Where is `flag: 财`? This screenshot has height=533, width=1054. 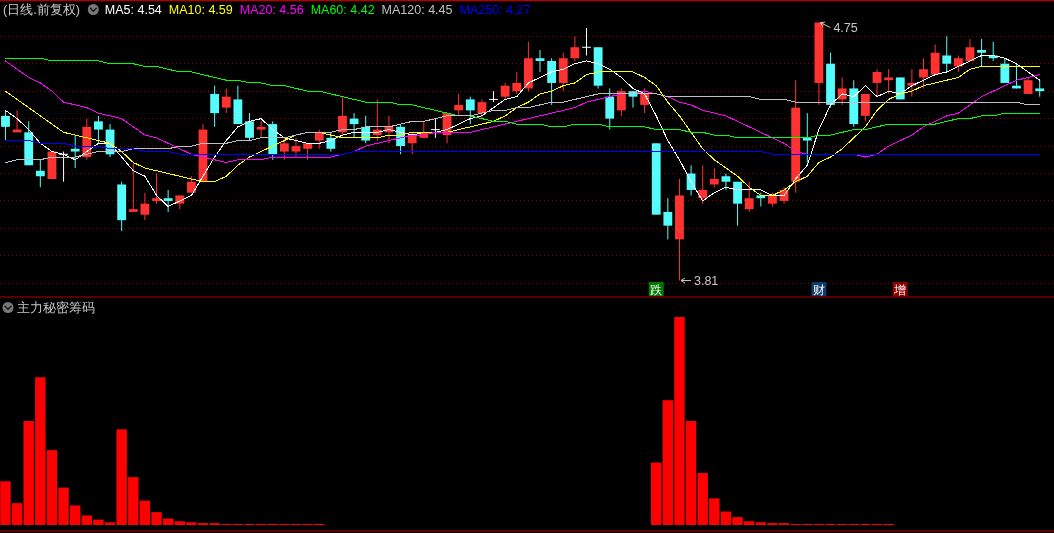 flag: 财 is located at coordinates (819, 289).